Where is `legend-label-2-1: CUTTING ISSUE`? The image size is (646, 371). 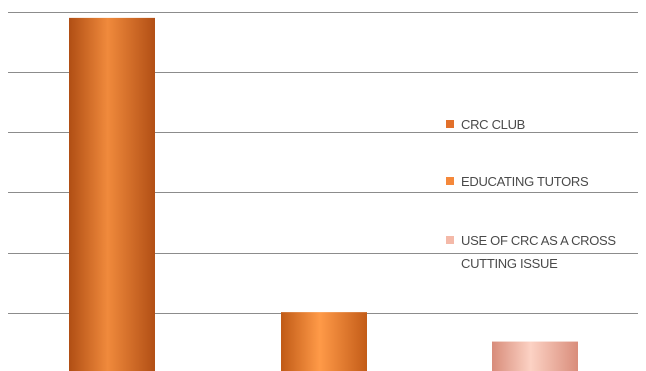 legend-label-2-1: CUTTING ISSUE is located at coordinates (509, 263).